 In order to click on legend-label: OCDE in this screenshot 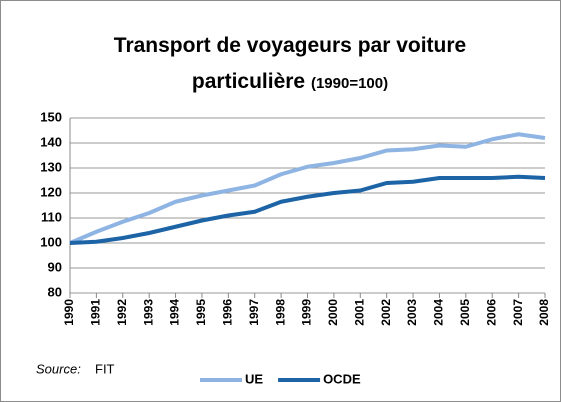, I will do `click(342, 378)`.